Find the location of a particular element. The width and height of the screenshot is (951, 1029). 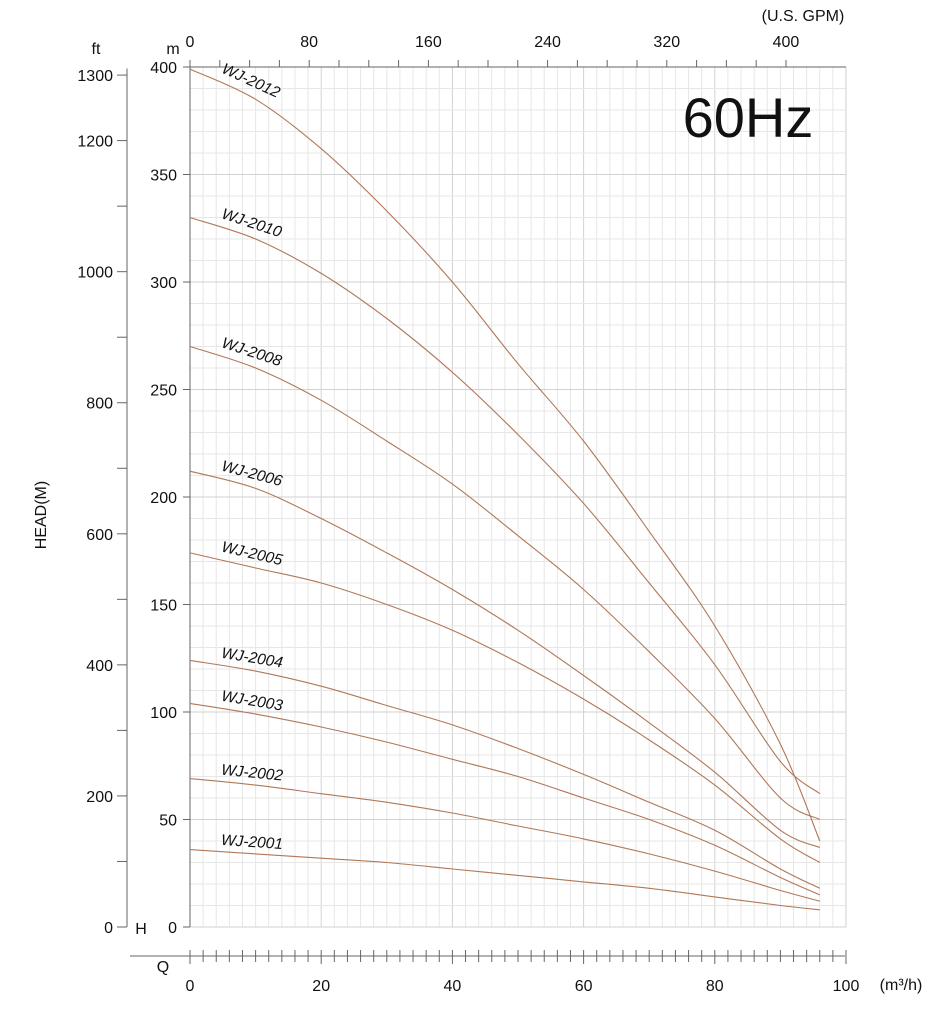

m-axis-tick-label: 100 is located at coordinates (163, 713).